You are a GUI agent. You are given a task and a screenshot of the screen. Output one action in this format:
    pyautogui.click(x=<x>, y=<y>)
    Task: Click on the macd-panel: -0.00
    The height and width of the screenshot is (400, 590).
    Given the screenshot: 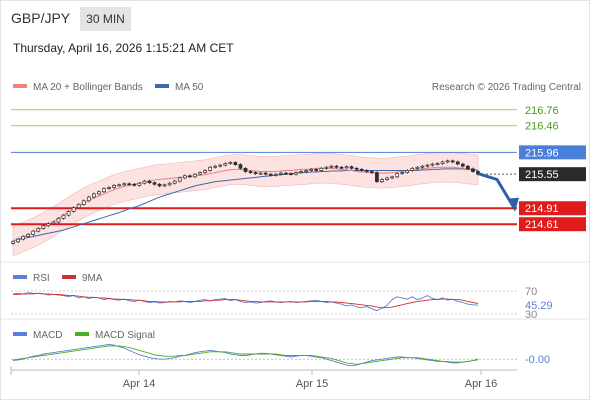 What is the action you would take?
    pyautogui.click(x=280, y=355)
    